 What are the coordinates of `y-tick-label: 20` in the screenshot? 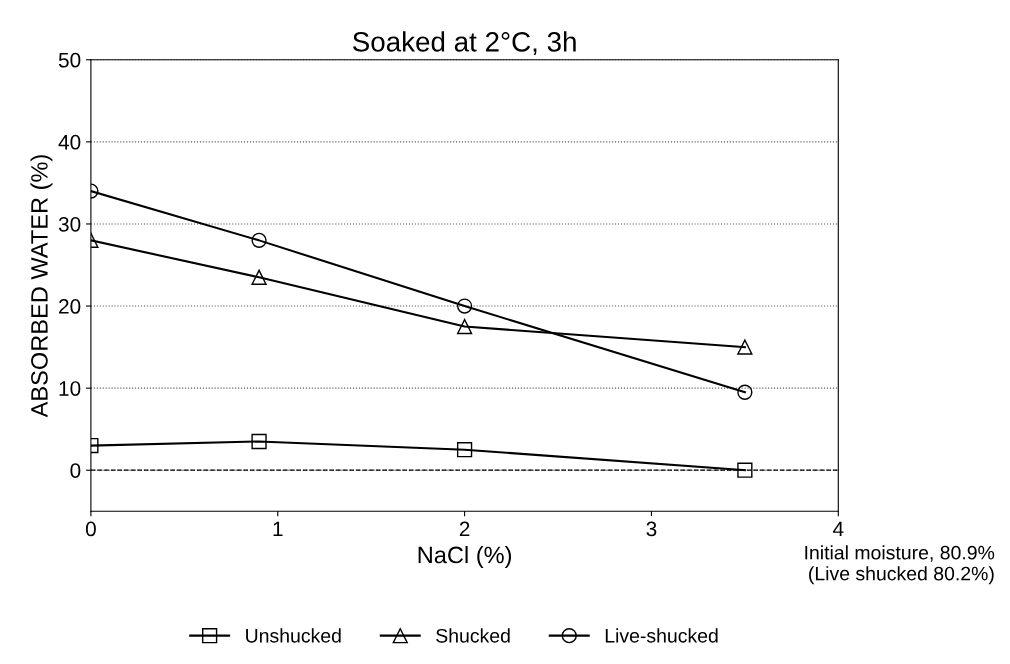 It's located at (70, 306).